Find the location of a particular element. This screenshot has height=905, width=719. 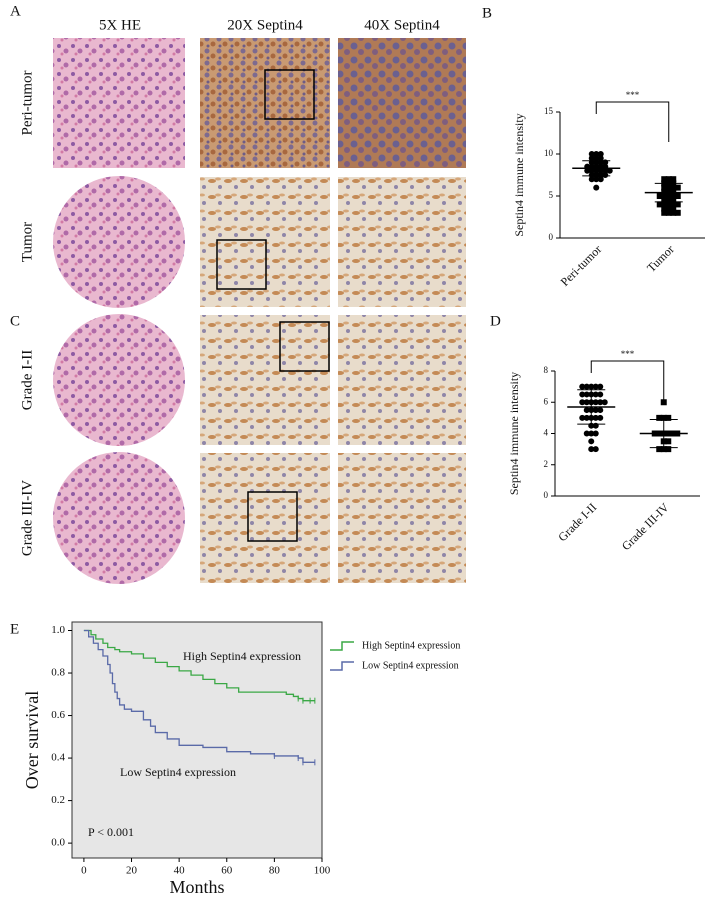

y-tick-label: 0.0 is located at coordinates (58, 843).